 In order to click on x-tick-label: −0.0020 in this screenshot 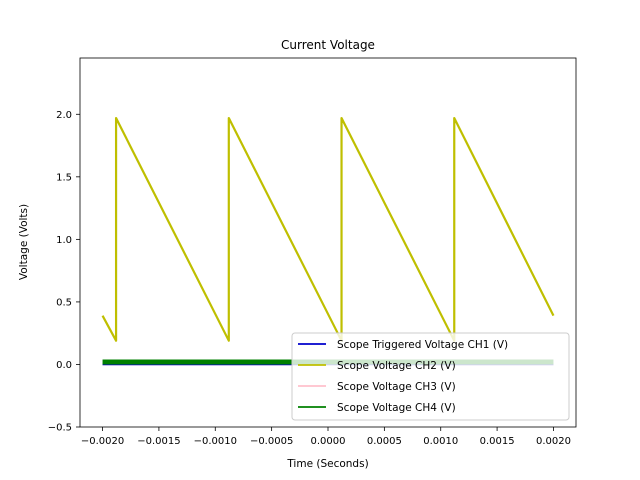, I will do `click(102, 441)`.